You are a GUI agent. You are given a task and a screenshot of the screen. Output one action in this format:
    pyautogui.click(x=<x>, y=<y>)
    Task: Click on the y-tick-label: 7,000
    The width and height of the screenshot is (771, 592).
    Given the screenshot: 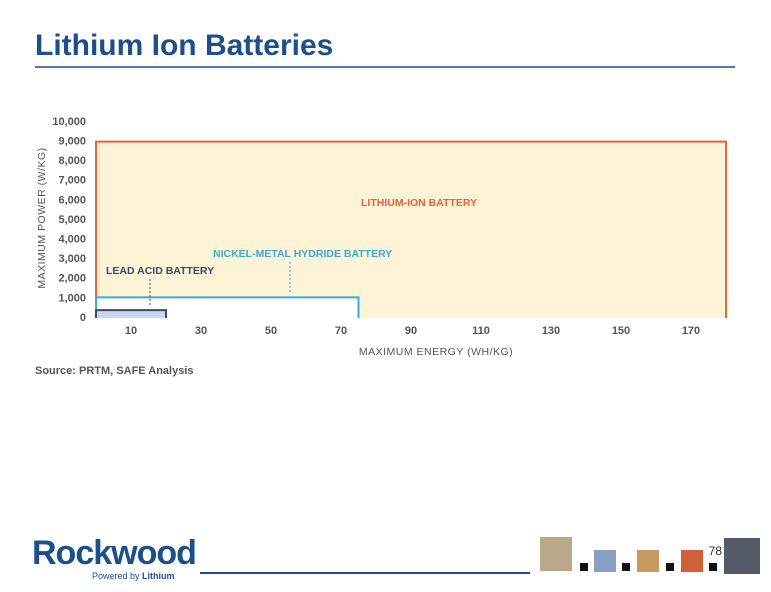 What is the action you would take?
    pyautogui.click(x=72, y=181)
    